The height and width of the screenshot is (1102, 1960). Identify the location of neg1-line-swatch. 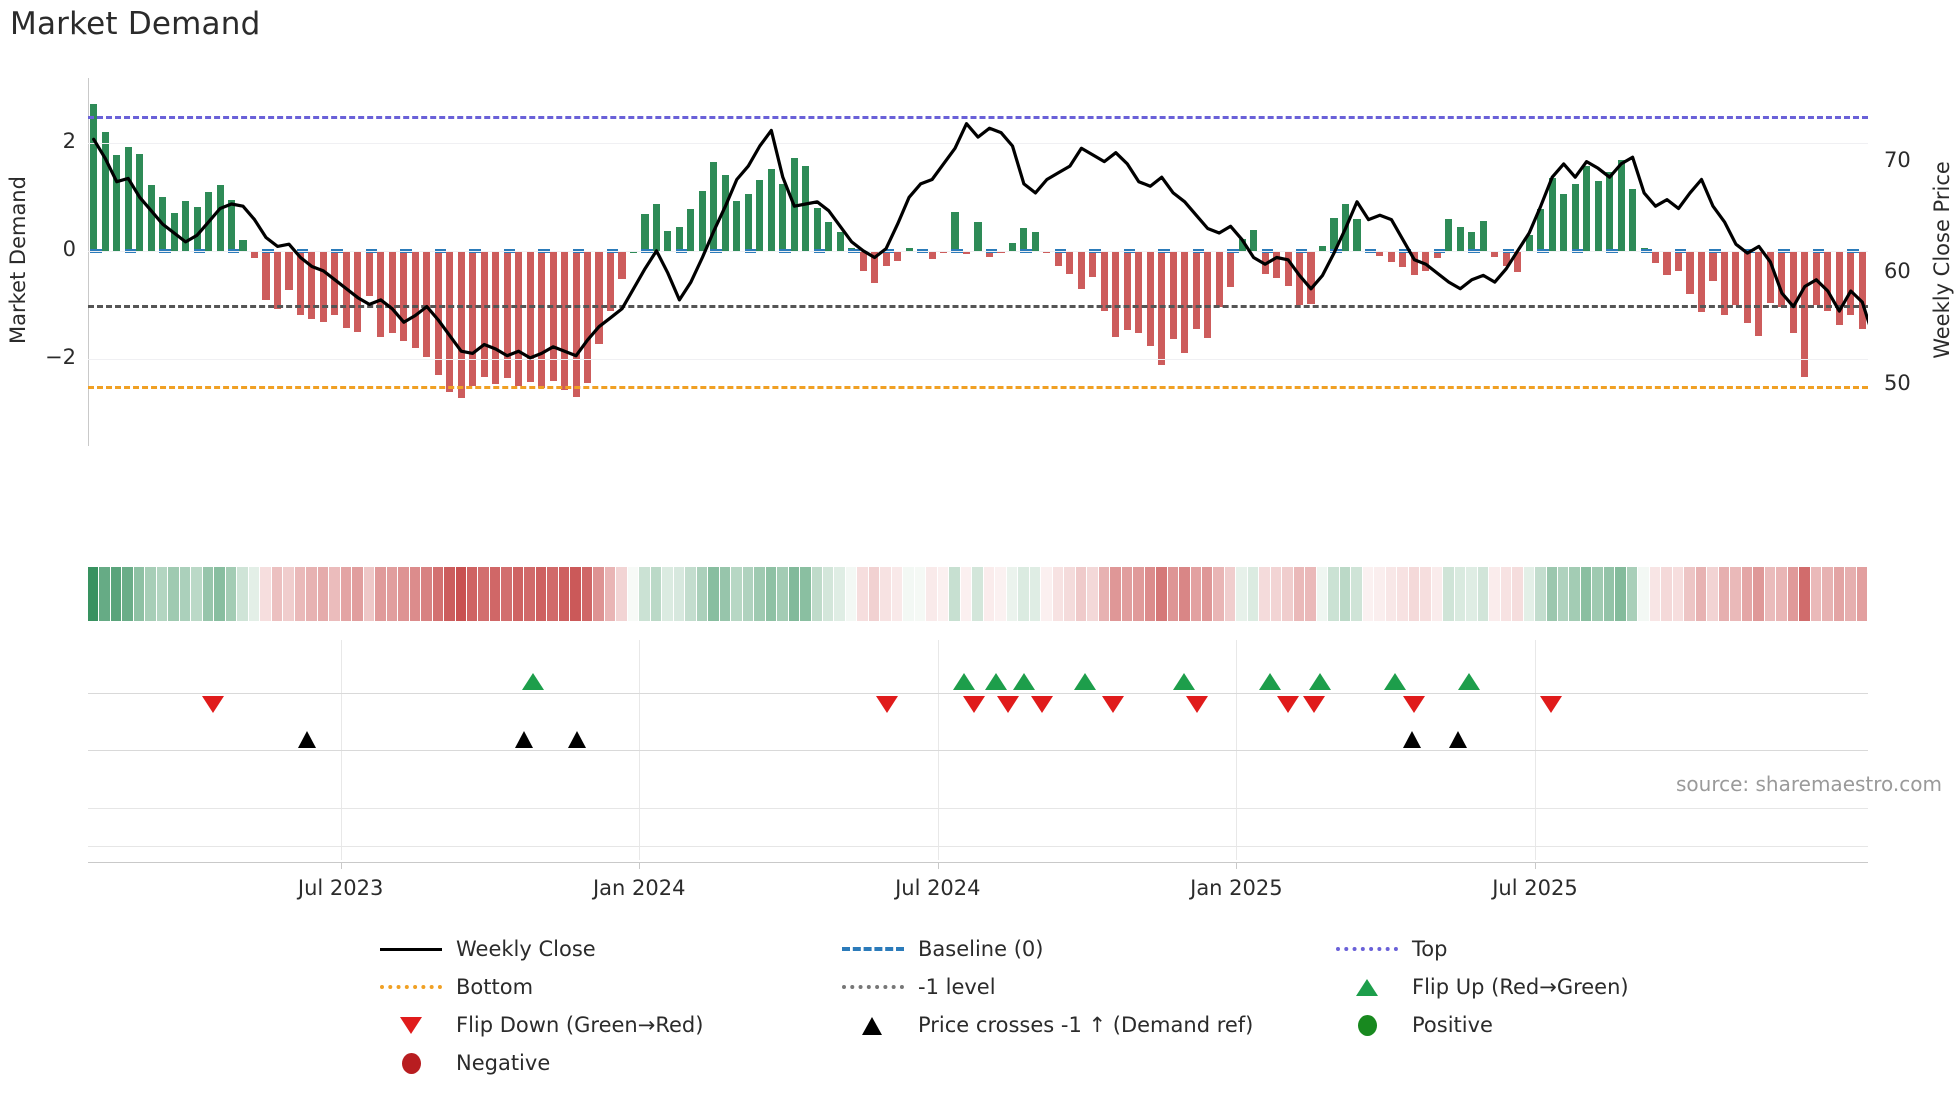
(873, 987).